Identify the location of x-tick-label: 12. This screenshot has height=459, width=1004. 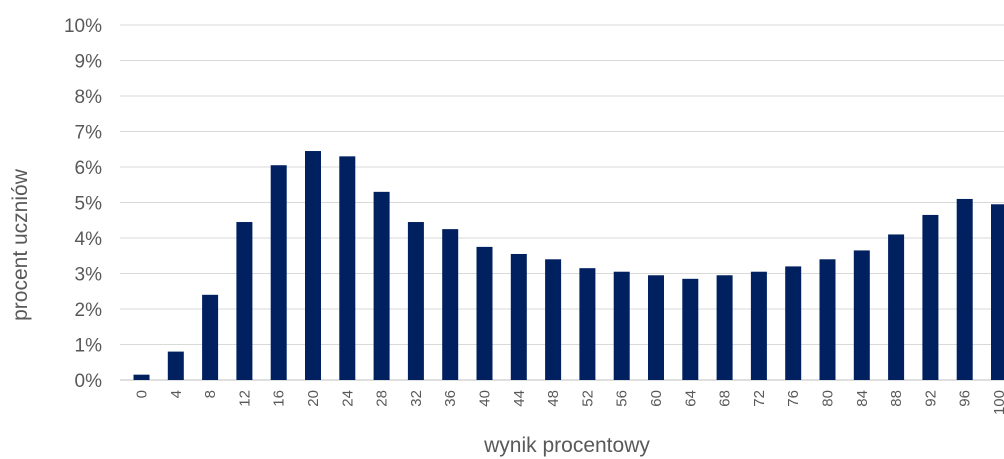
(244, 398).